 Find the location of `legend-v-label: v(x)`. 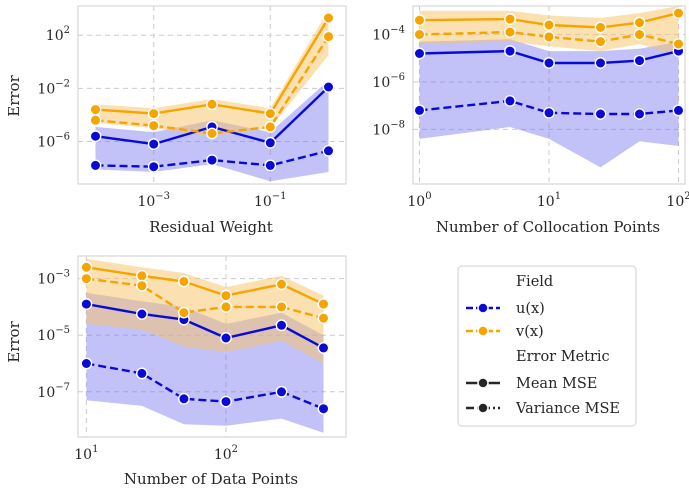

legend-v-label: v(x) is located at coordinates (529, 332).